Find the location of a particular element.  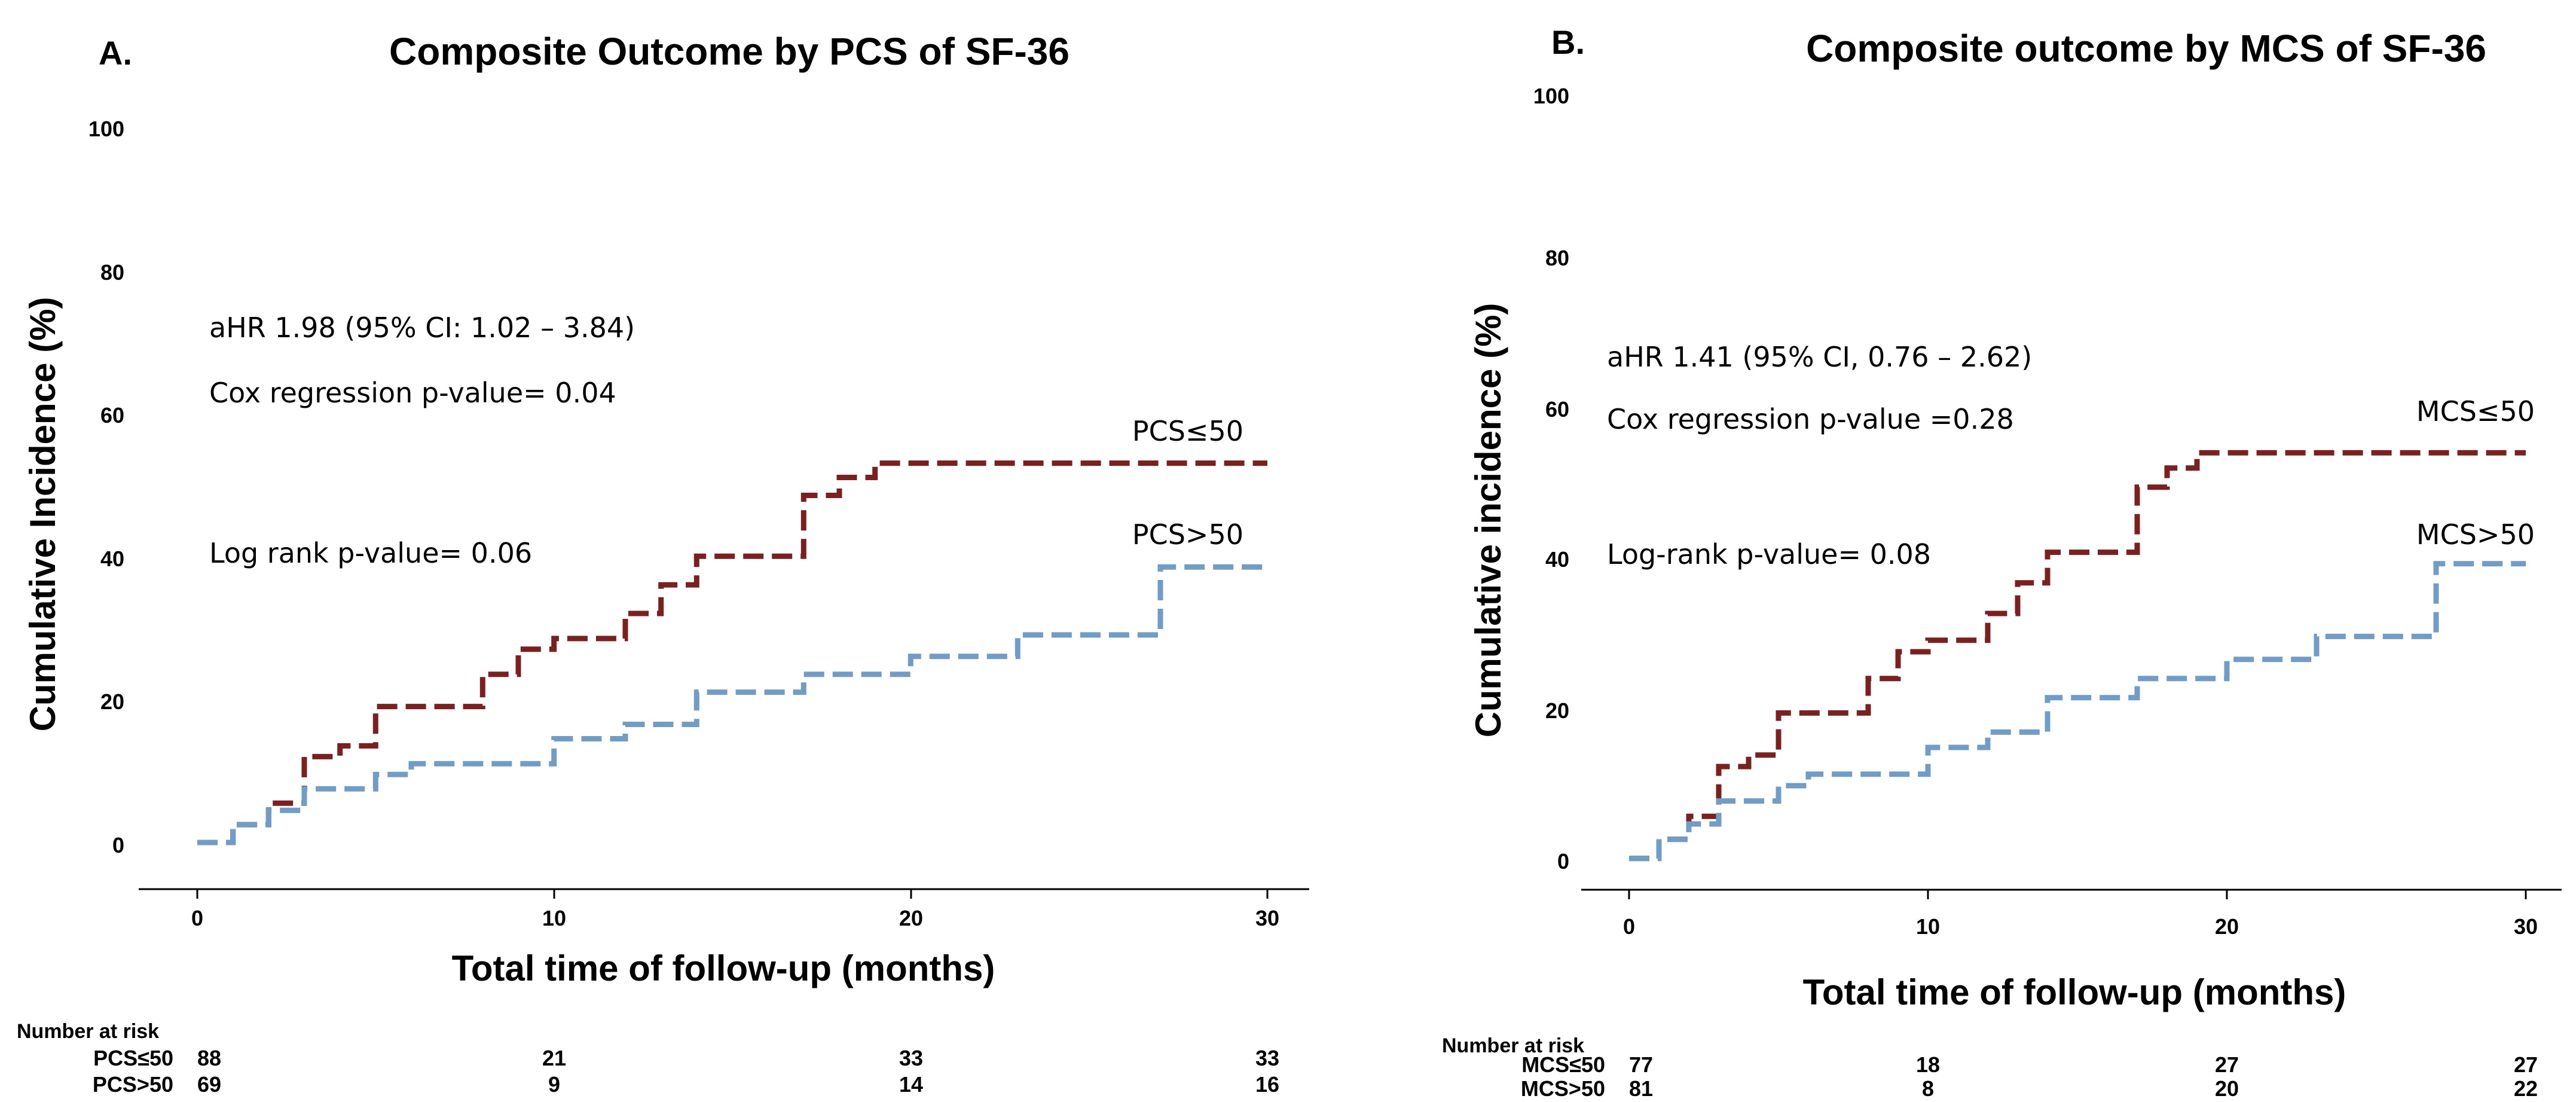

panel-b-x-tick-marks is located at coordinates (2077, 894).